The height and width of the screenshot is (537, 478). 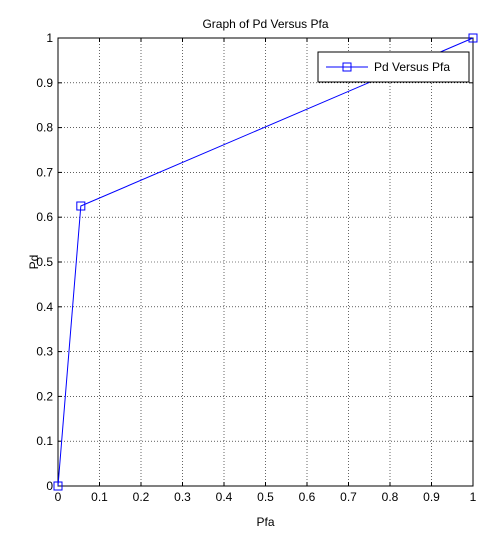 What do you see at coordinates (44, 128) in the screenshot?
I see `y-tick-label: 0.8` at bounding box center [44, 128].